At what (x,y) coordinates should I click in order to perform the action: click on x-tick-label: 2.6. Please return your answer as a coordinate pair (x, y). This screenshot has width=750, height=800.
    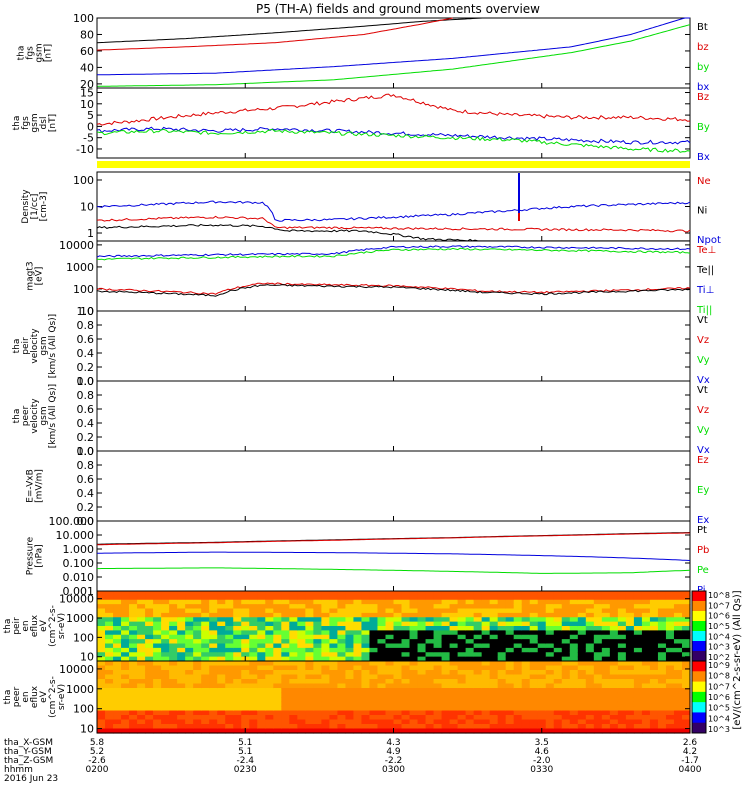
    Looking at the image, I should click on (690, 743).